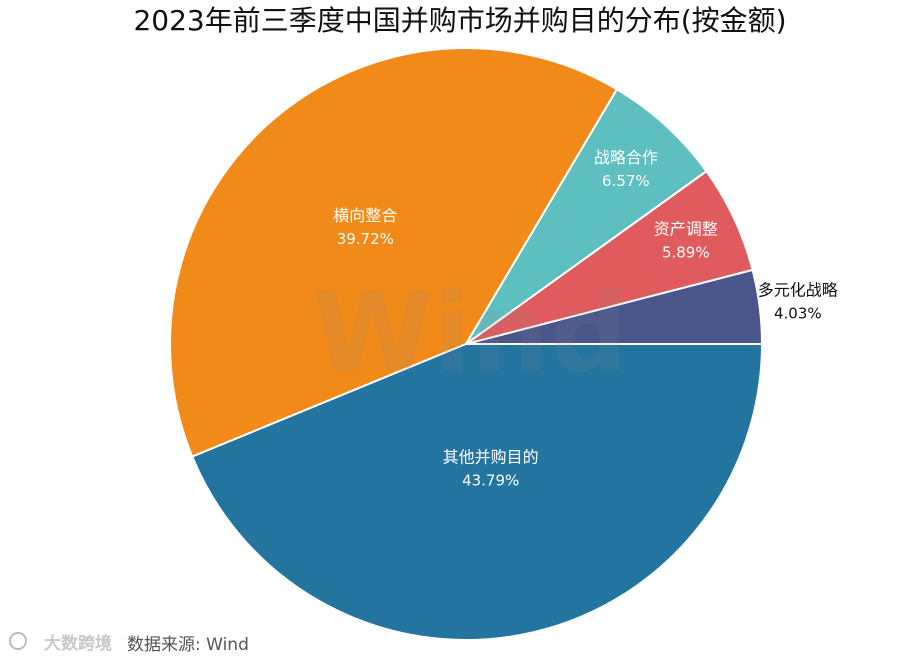 The width and height of the screenshot is (920, 660). What do you see at coordinates (686, 252) in the screenshot?
I see `slice-value-label: 5.89%` at bounding box center [686, 252].